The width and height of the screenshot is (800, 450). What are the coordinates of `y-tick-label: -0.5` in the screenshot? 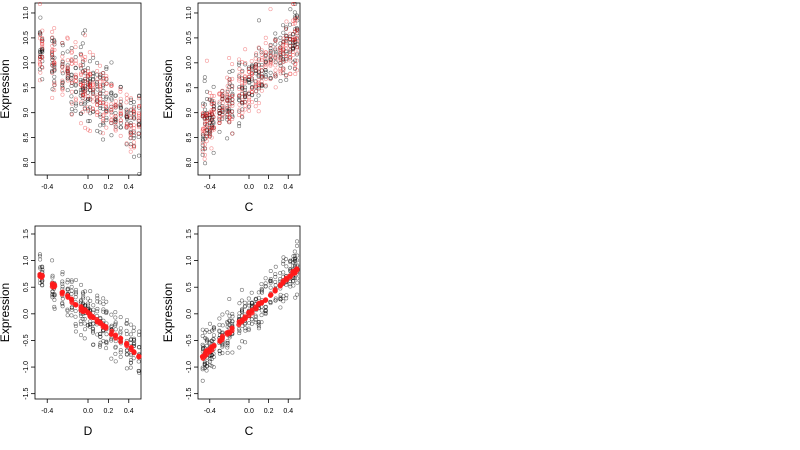 It's located at (26, 340).